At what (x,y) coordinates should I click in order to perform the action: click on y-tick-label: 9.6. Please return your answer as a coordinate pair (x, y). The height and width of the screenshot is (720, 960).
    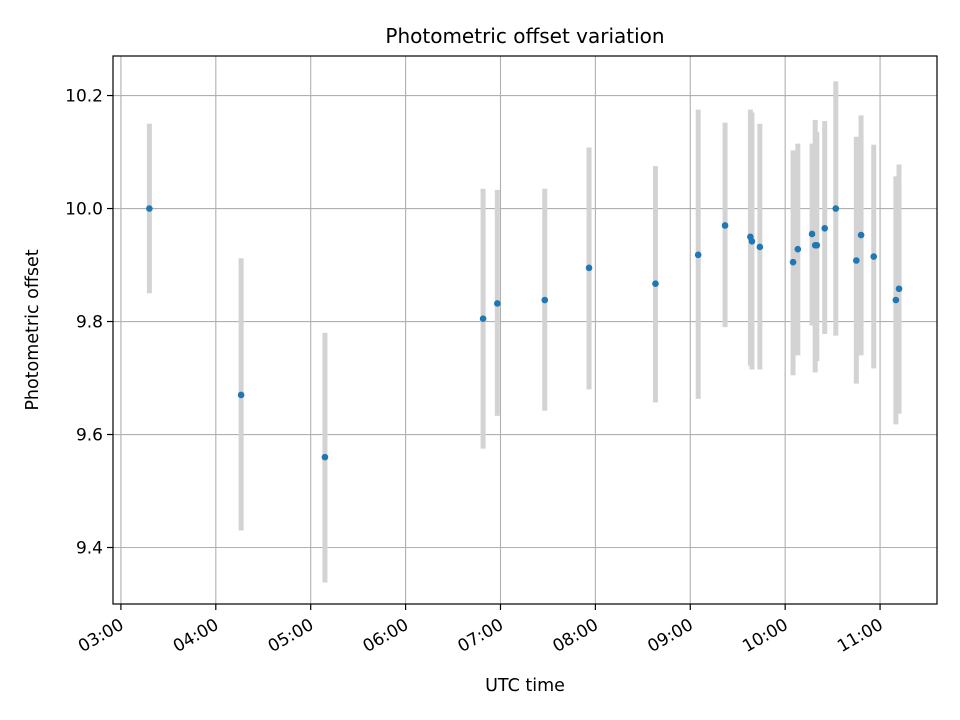
    Looking at the image, I should click on (89, 436).